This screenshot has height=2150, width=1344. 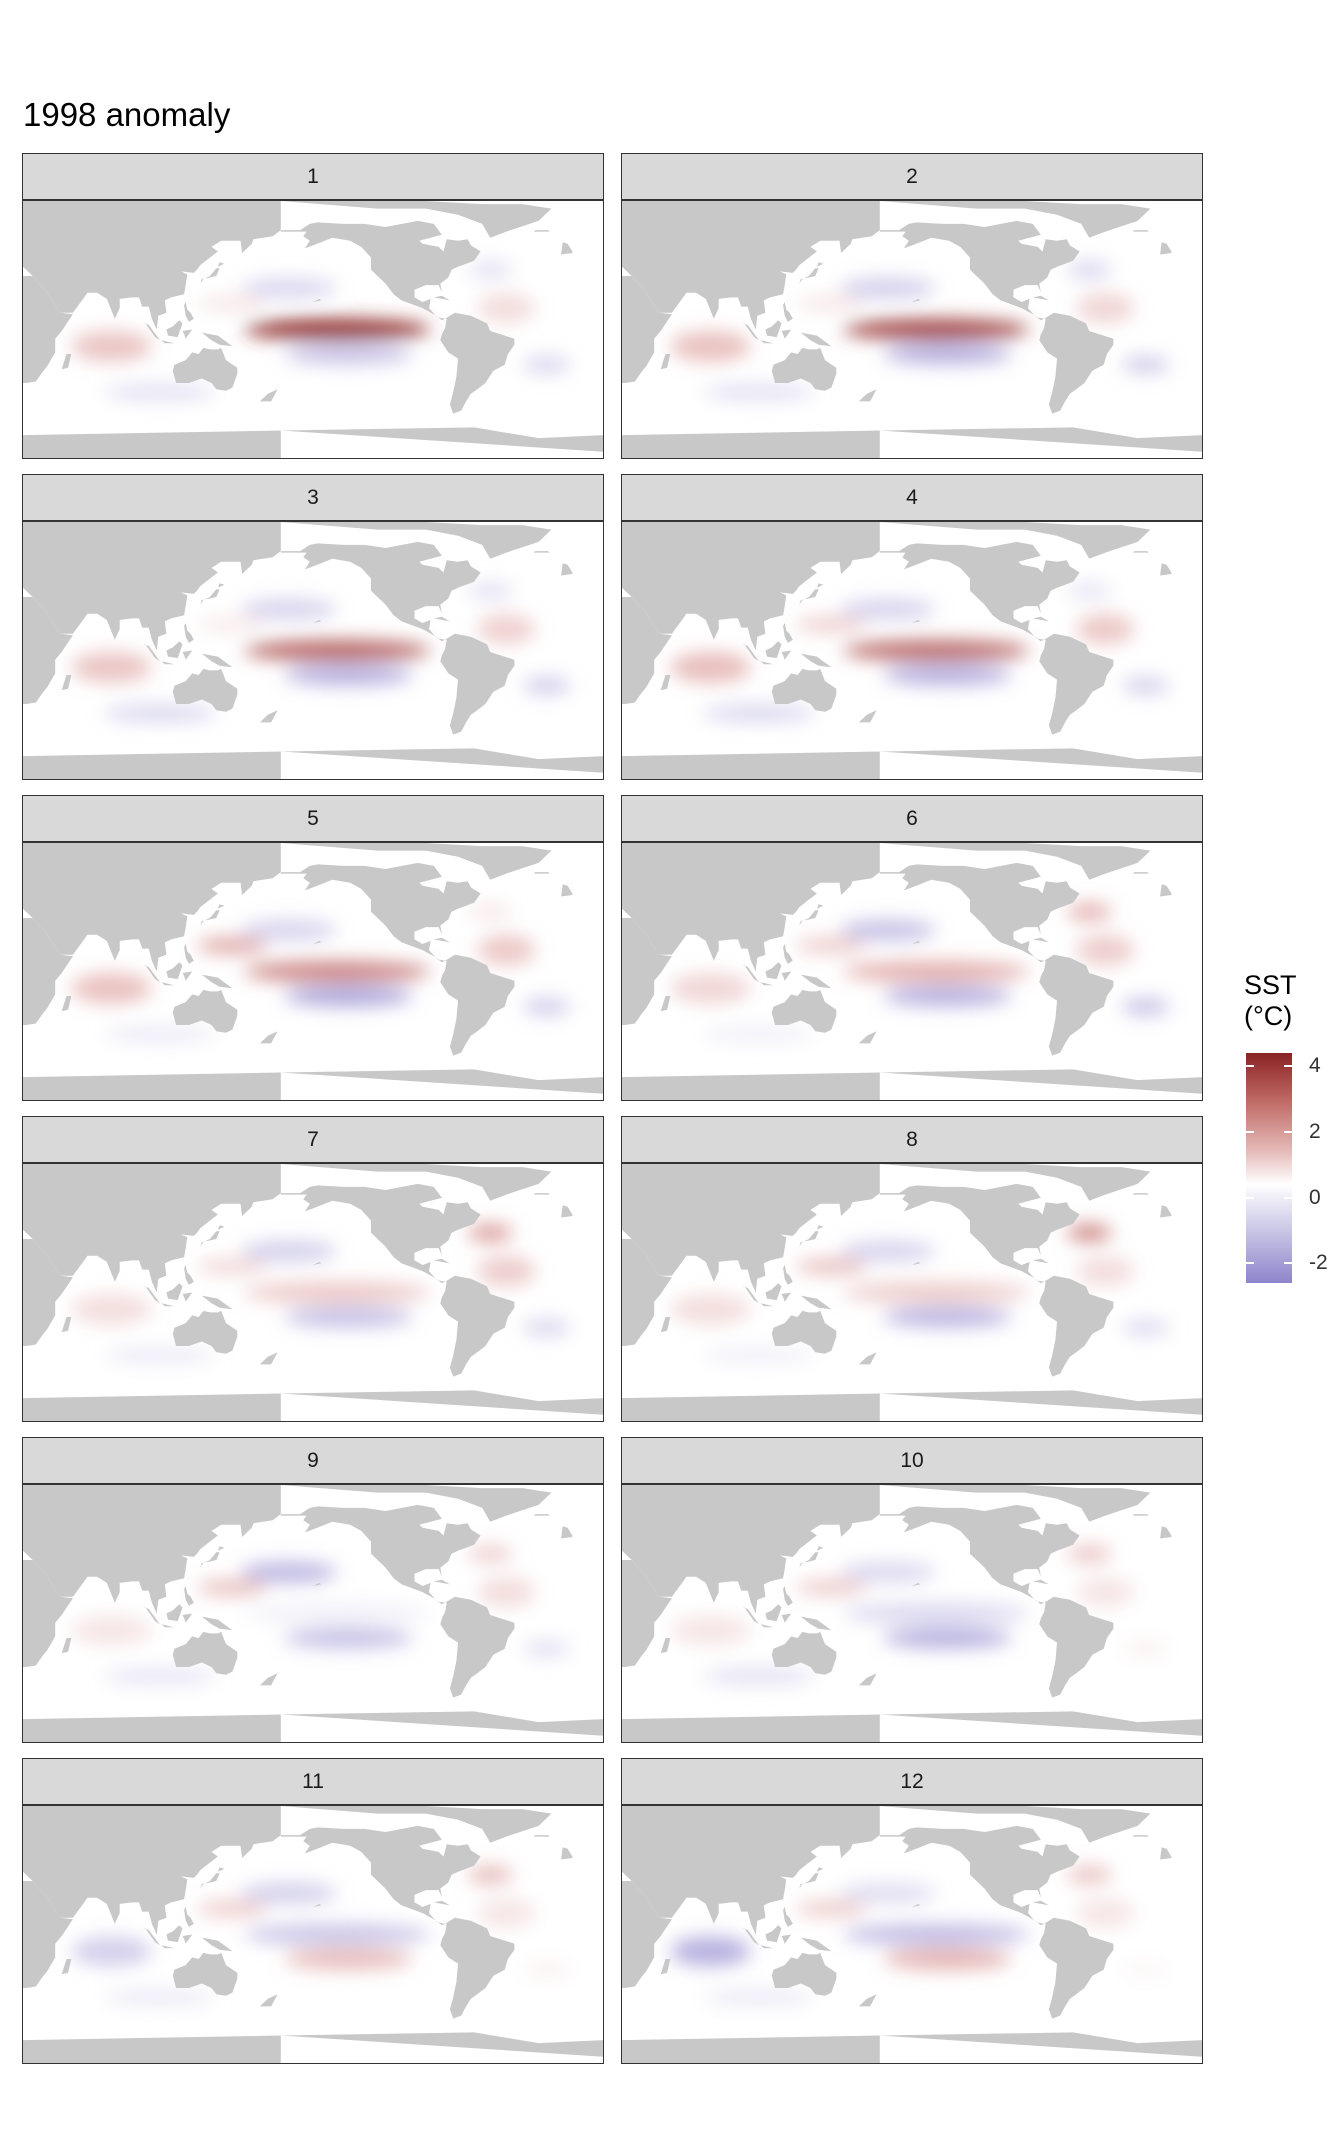 What do you see at coordinates (1315, 1197) in the screenshot?
I see `colorbar-tick-label: 0` at bounding box center [1315, 1197].